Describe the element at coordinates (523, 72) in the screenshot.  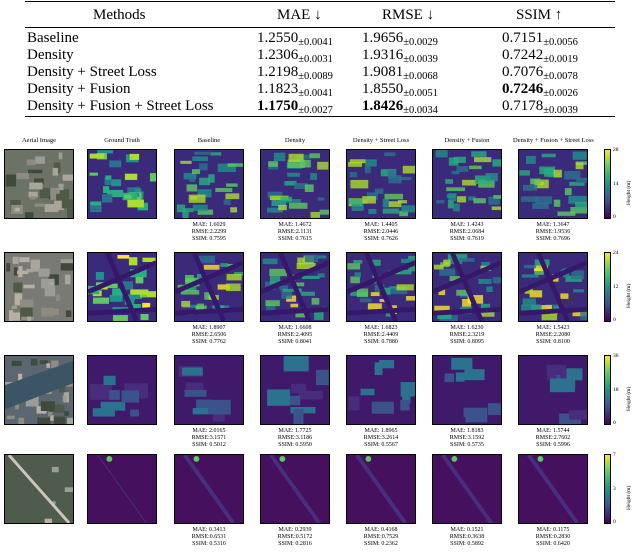
I see `table-value-ssim: 0.7076` at that location.